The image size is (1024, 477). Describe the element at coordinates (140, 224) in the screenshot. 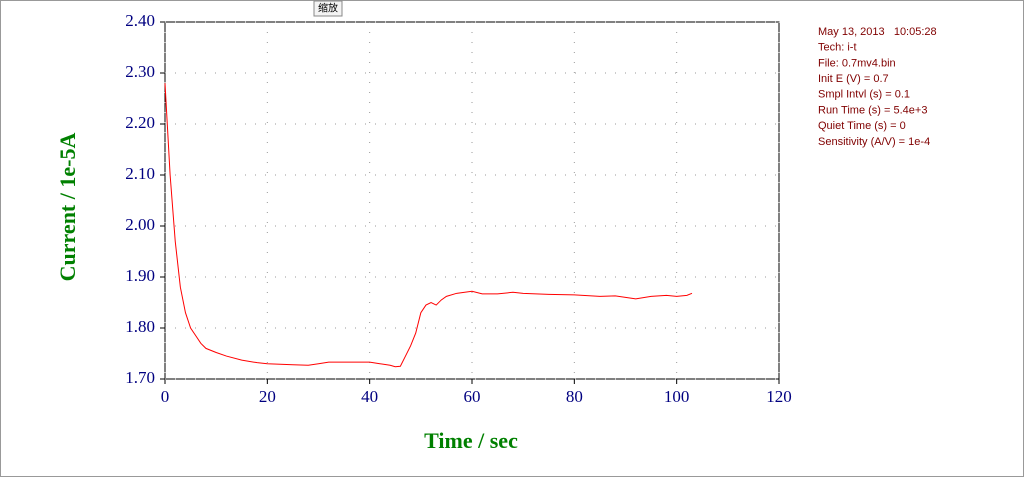

I see `y-tick-label: 2.00` at that location.